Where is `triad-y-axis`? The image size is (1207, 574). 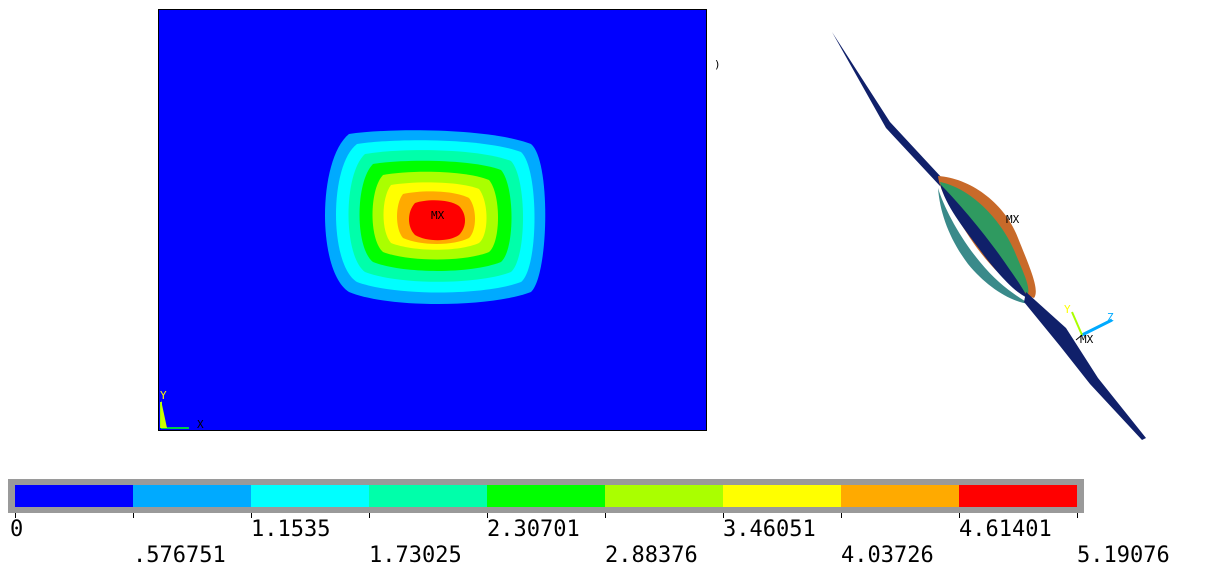
triad-y-axis is located at coordinates (1077, 323).